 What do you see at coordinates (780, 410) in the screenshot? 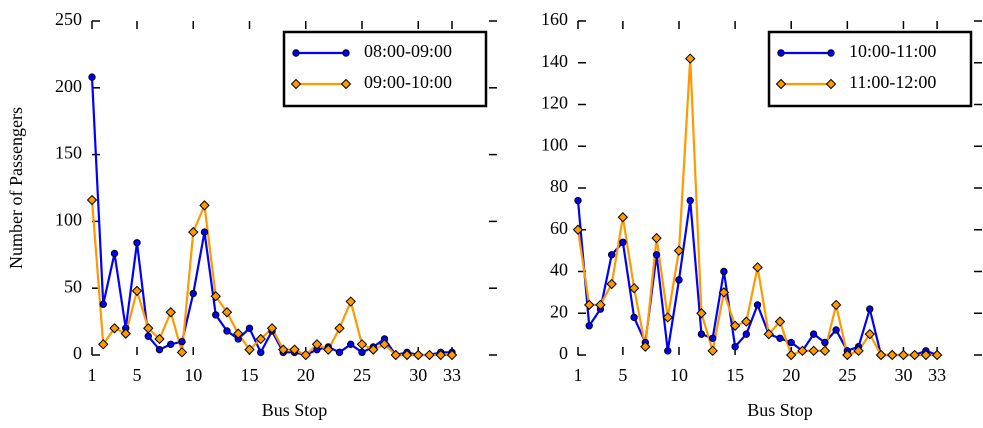
I see `x-axis-label: Bus Stop` at bounding box center [780, 410].